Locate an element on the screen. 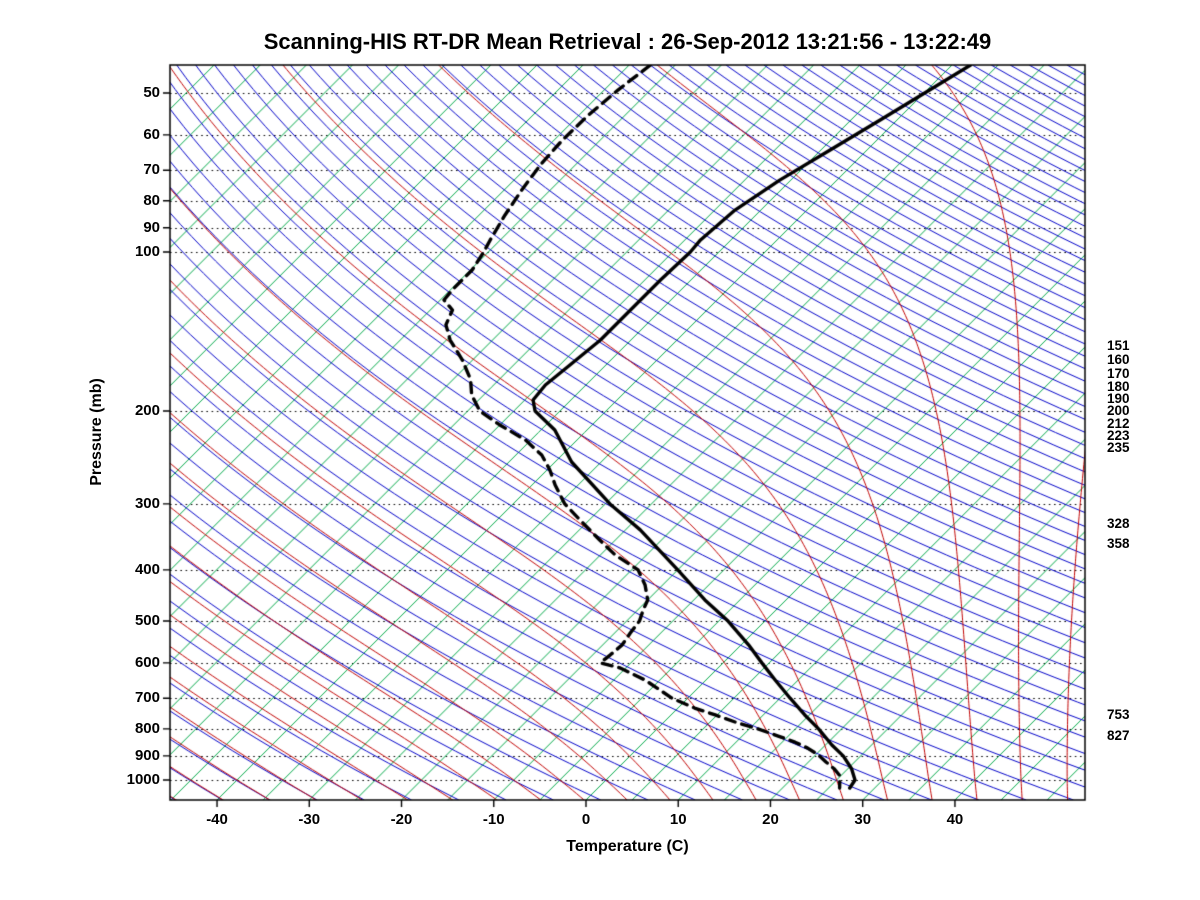  temperature-tick-label: 30 is located at coordinates (863, 819).